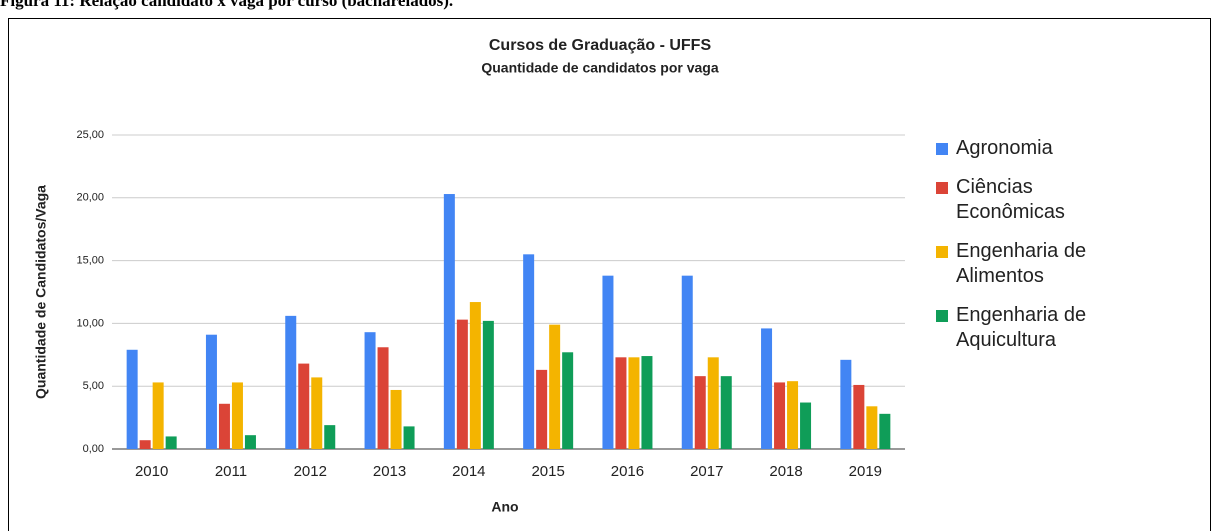 This screenshot has height=531, width=1213. Describe the element at coordinates (231, 471) in the screenshot. I see `x-tick-label: 2011` at that location.